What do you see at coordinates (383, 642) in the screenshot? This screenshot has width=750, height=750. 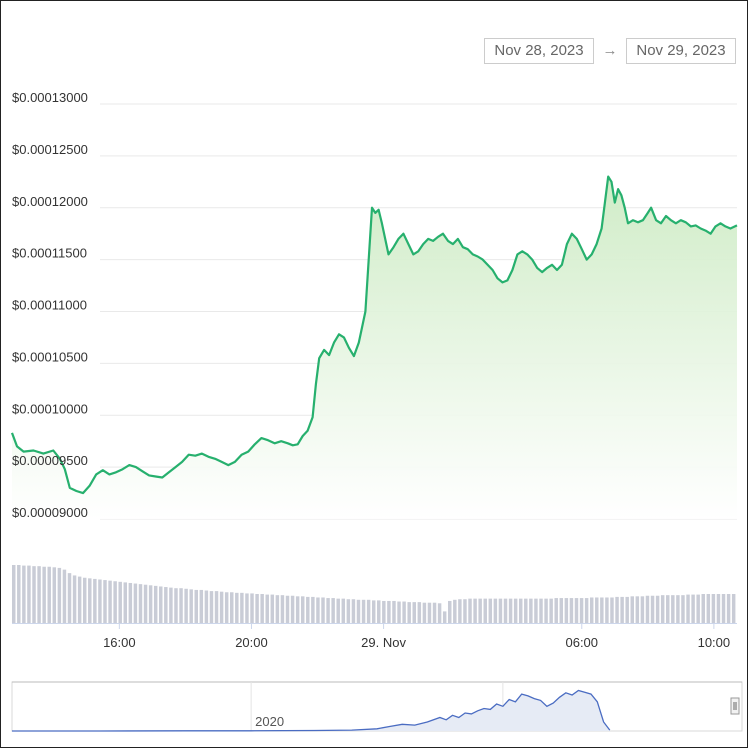 I see `x-tick-label: 29. Nov` at bounding box center [383, 642].